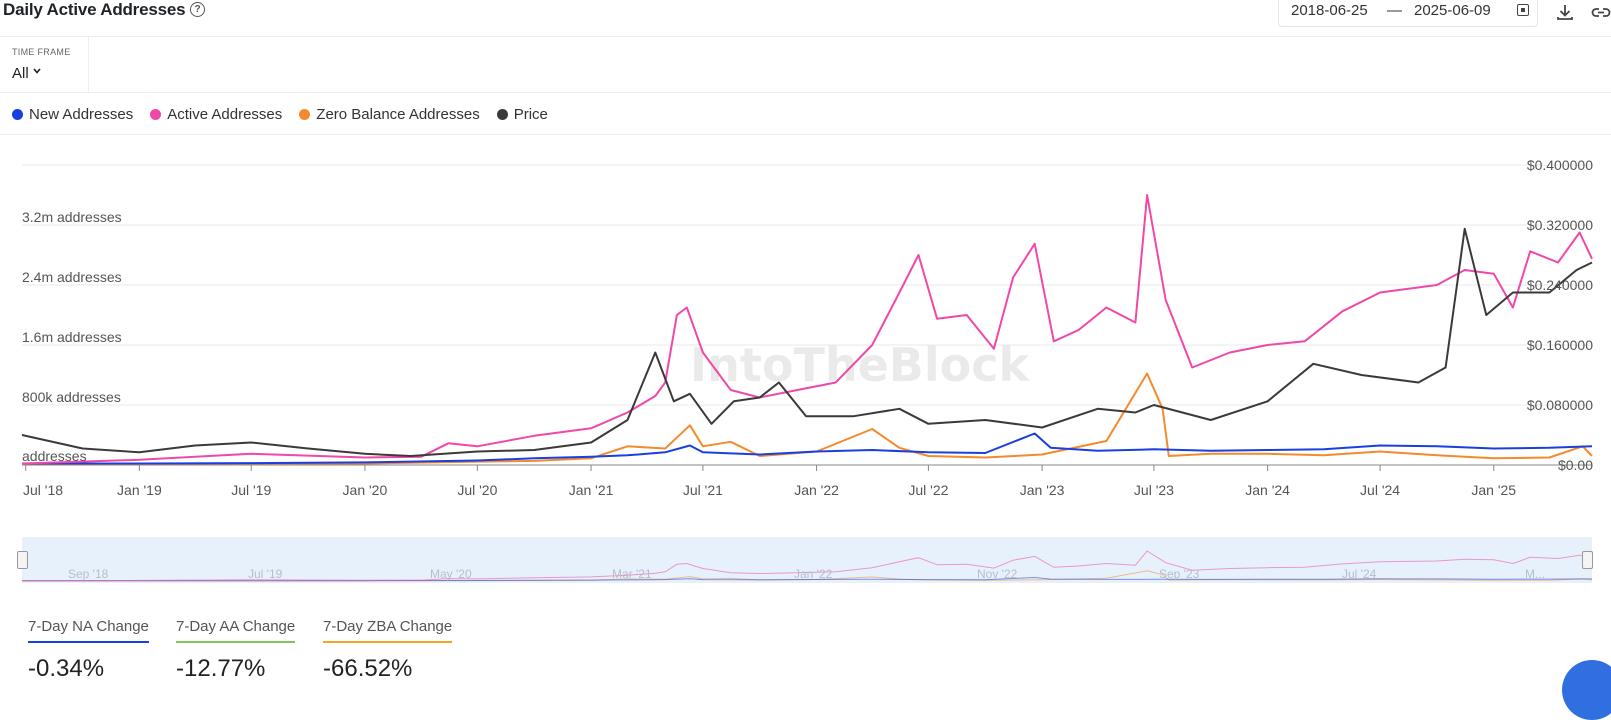 The width and height of the screenshot is (1611, 720). I want to click on chat-button, so click(1586, 690).